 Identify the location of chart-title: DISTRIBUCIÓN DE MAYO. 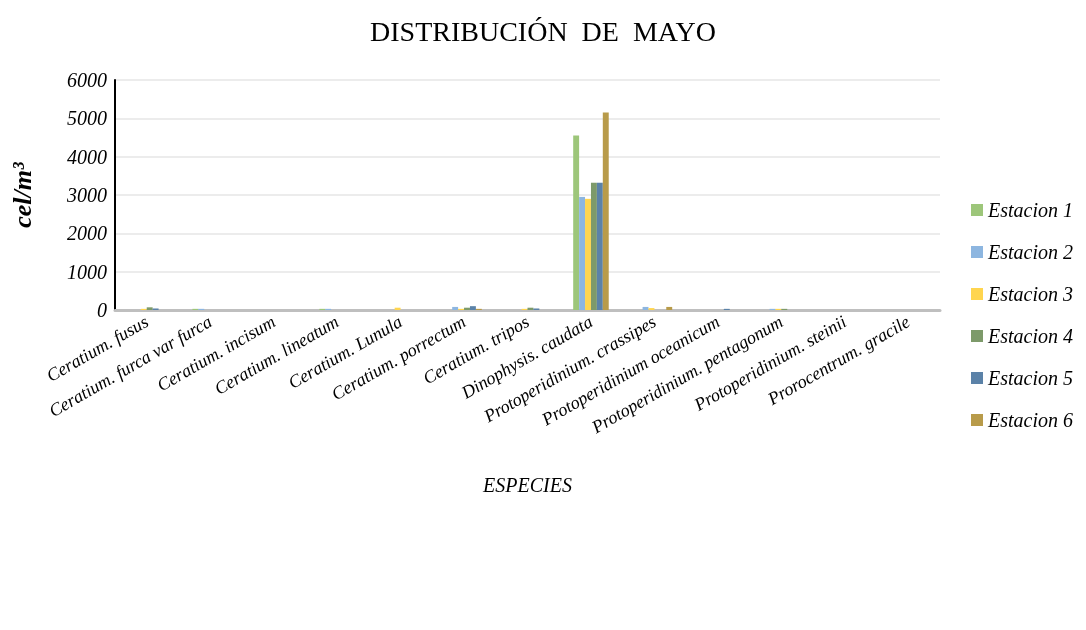
(543, 31).